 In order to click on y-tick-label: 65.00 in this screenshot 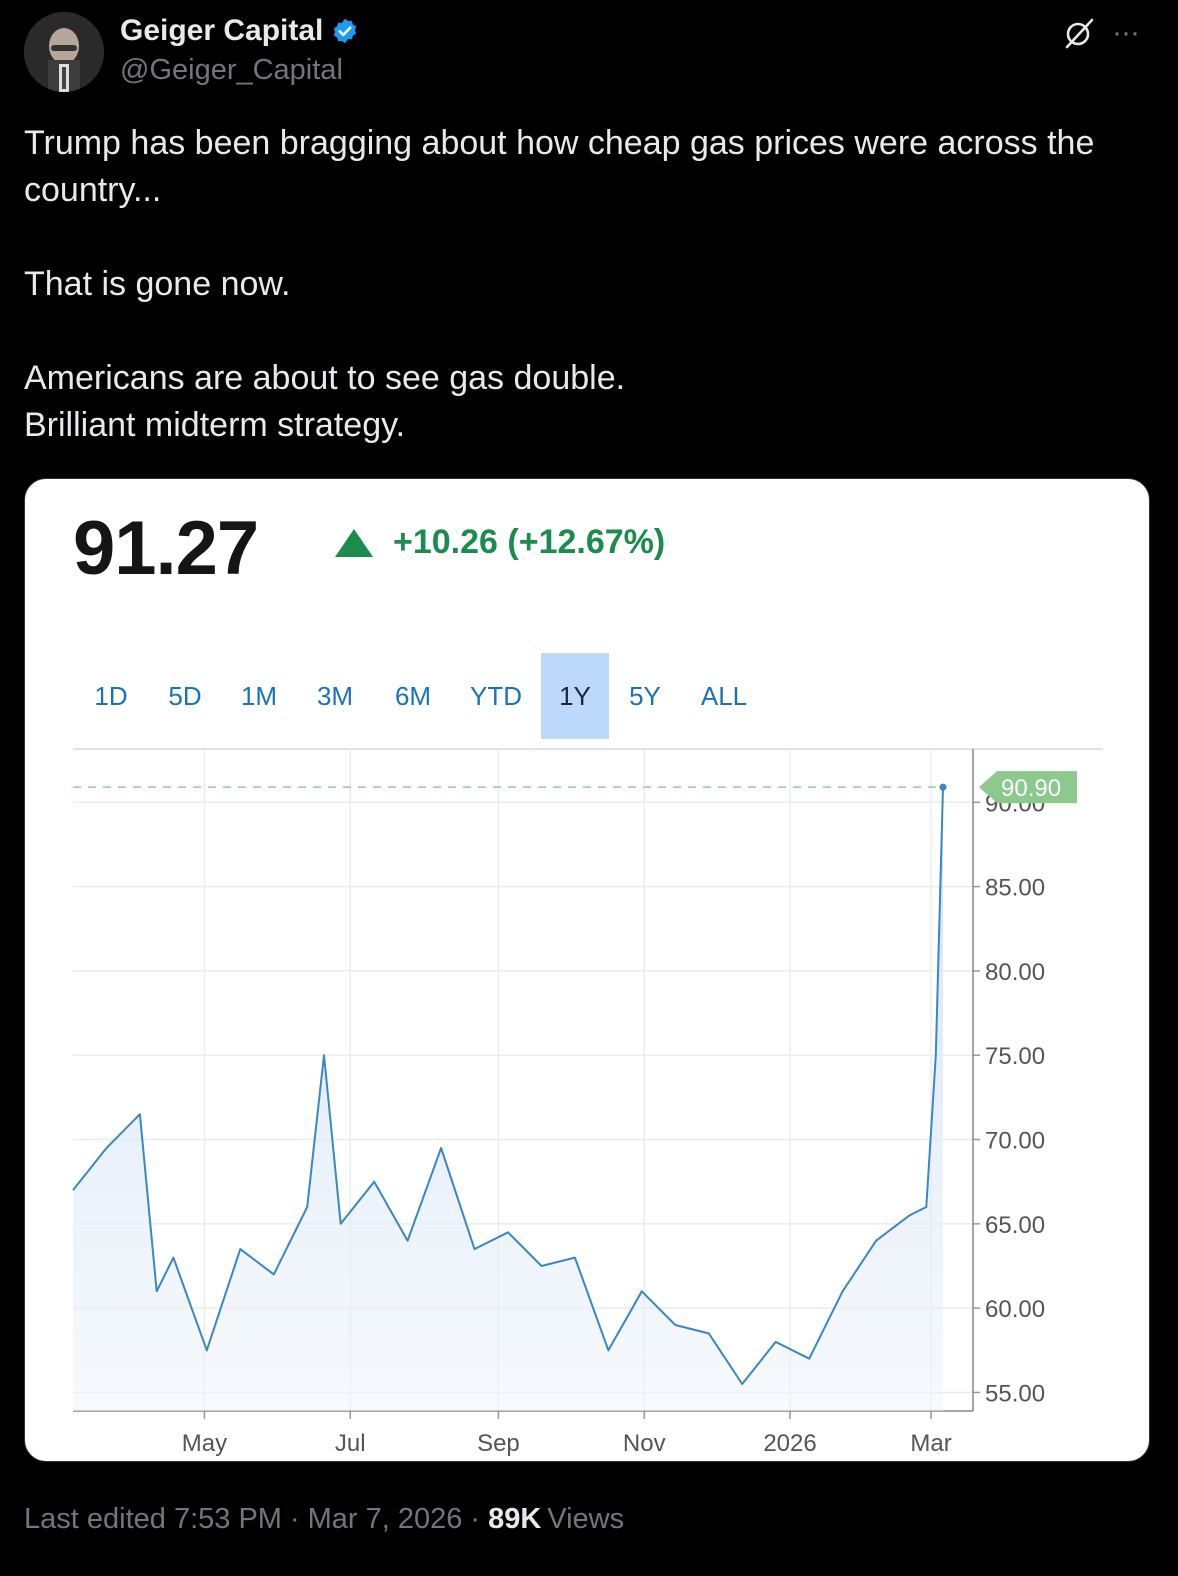, I will do `click(1015, 1225)`.